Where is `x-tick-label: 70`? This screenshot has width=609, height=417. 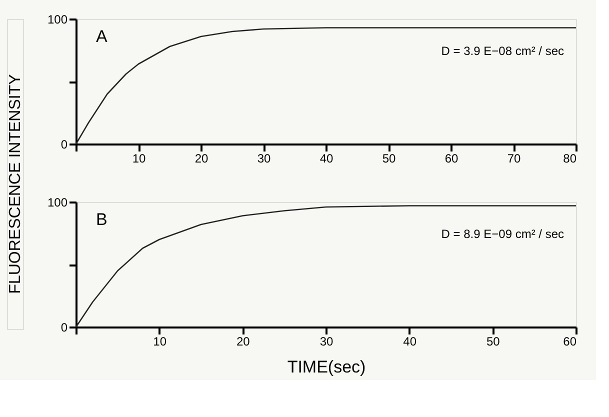 x-tick-label: 70 is located at coordinates (514, 159).